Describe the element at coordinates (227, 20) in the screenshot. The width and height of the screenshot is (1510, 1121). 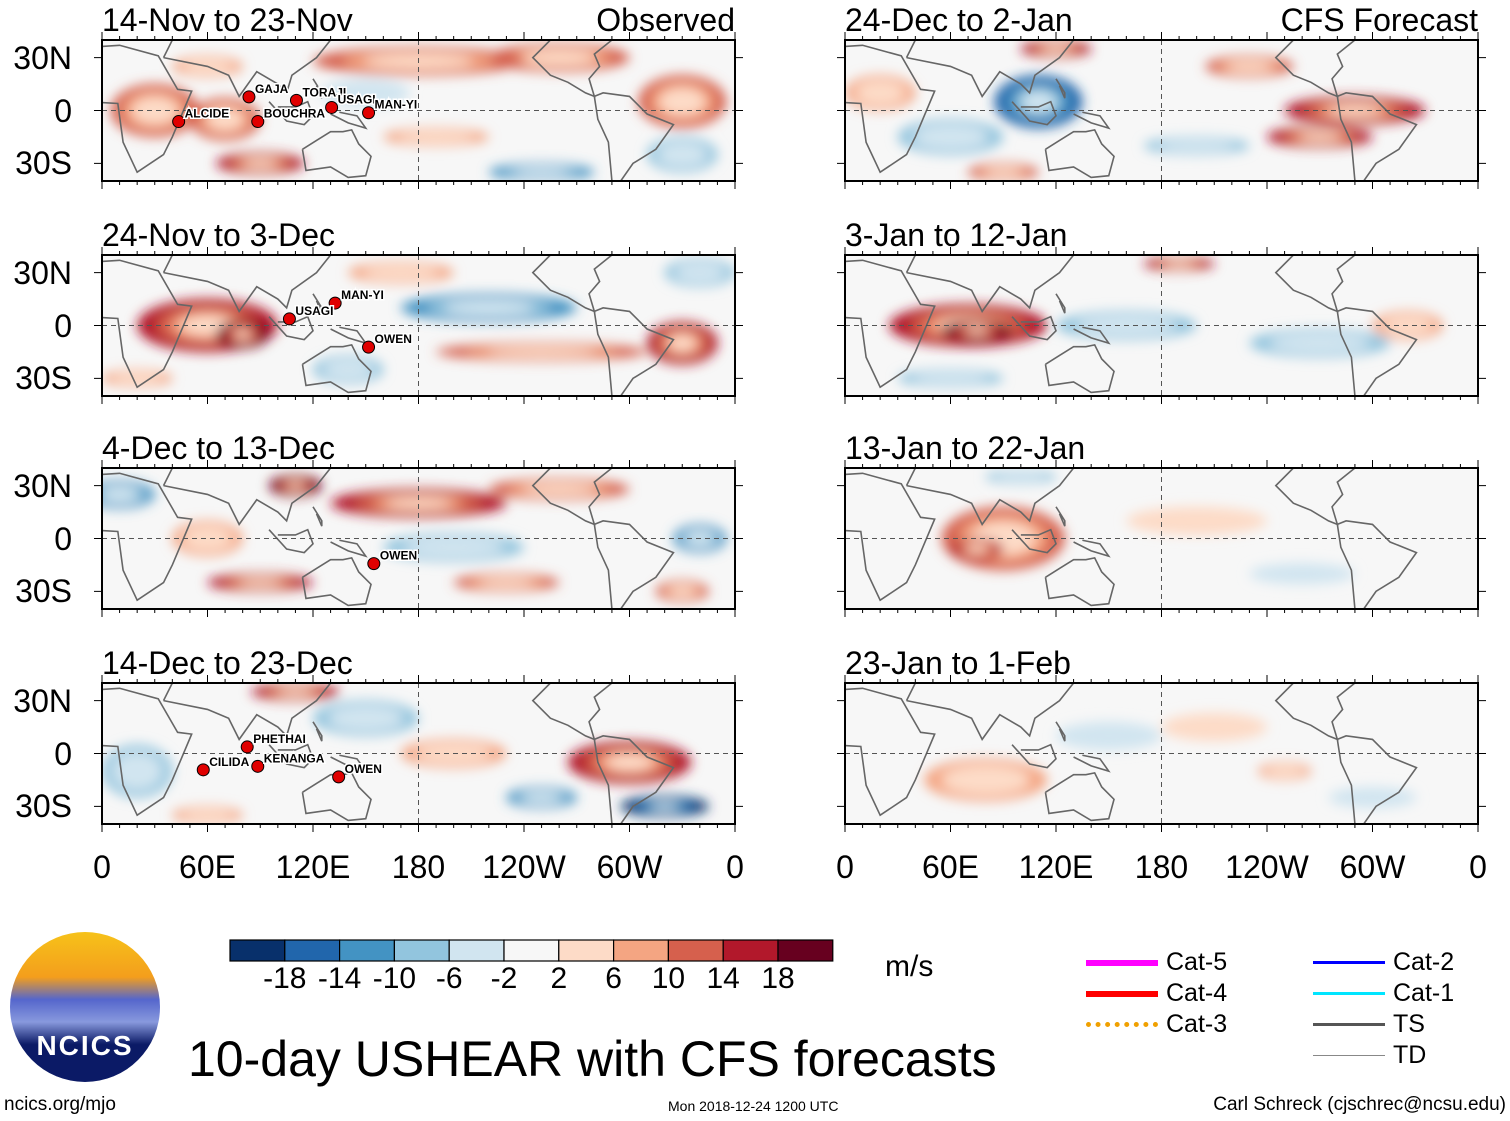
I see `panel-title: 14-Nov to 23-Nov` at that location.